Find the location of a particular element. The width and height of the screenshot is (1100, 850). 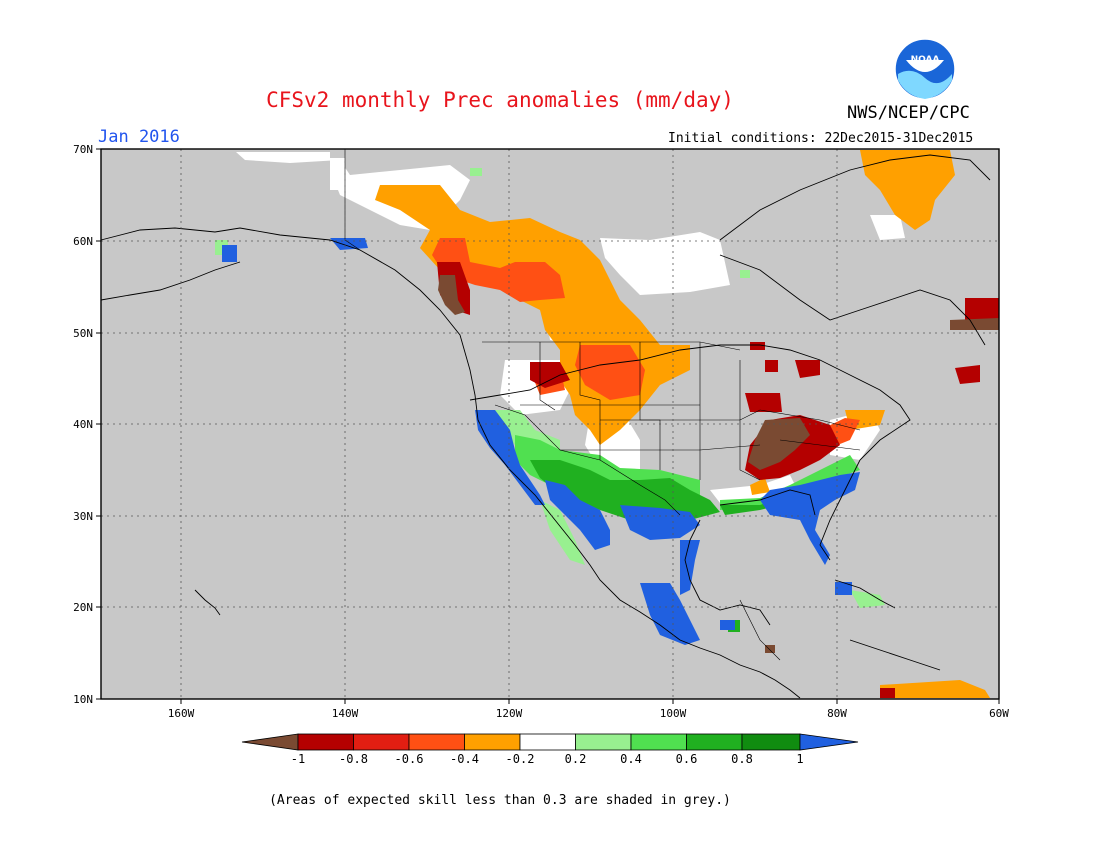

colorbar-label: 0.2 is located at coordinates (575, 759).